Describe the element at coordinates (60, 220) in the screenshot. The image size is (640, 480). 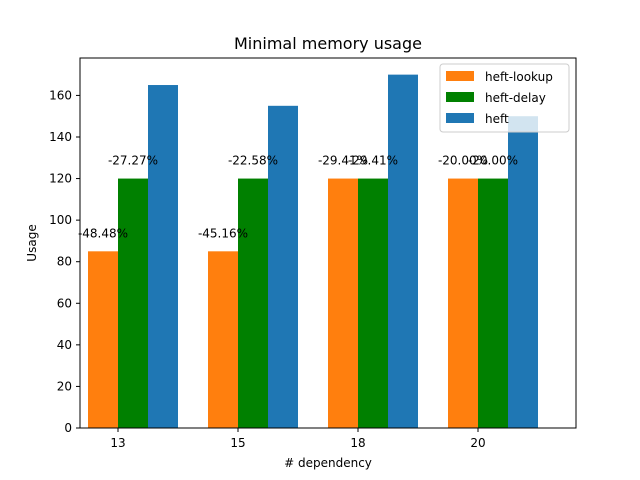
I see `y-tick-label: 100` at that location.